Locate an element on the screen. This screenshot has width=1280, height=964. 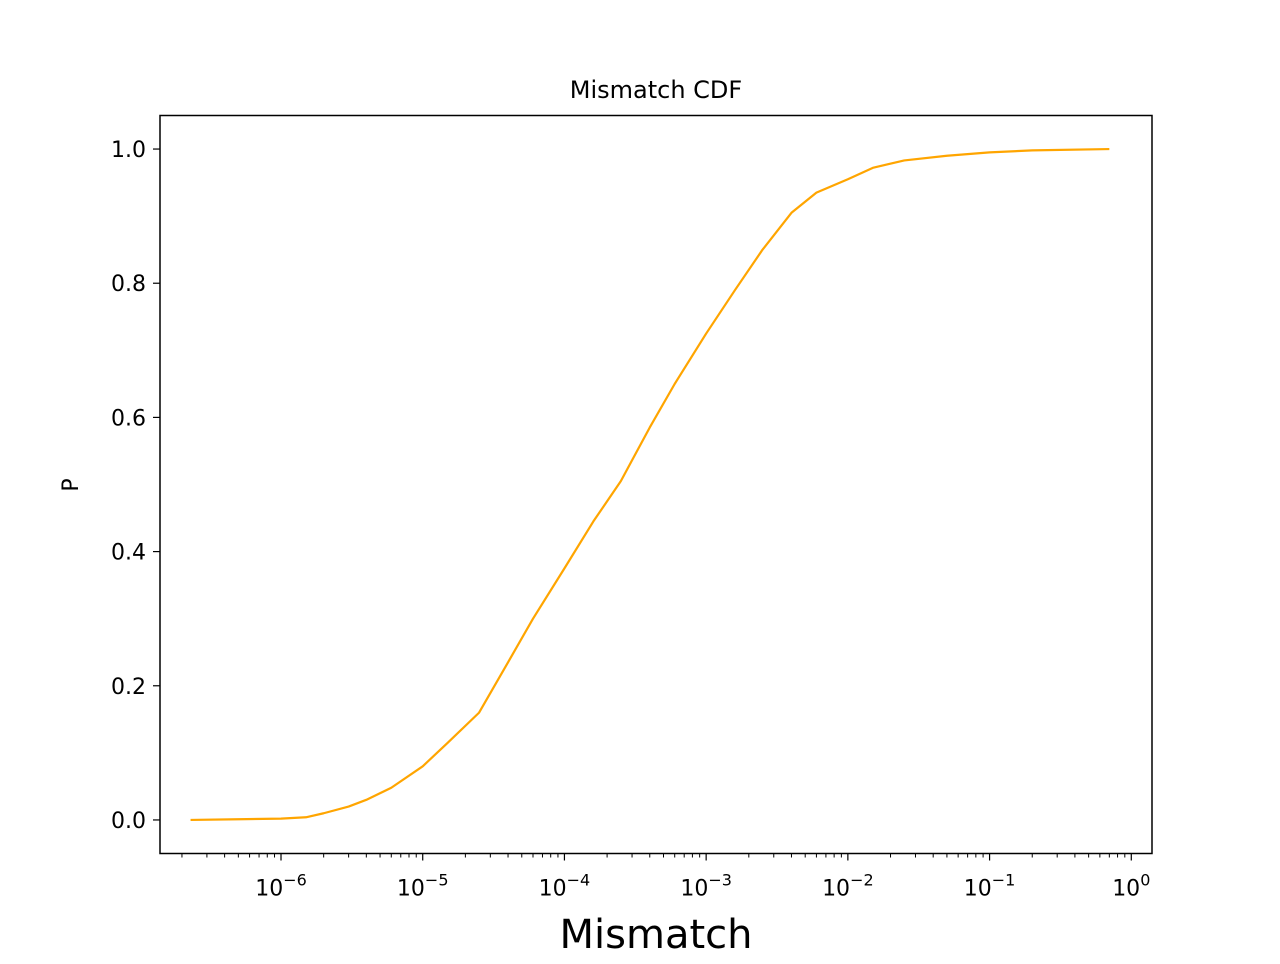
x-tick-label-2: 10⁻⁴ is located at coordinates (565, 886).